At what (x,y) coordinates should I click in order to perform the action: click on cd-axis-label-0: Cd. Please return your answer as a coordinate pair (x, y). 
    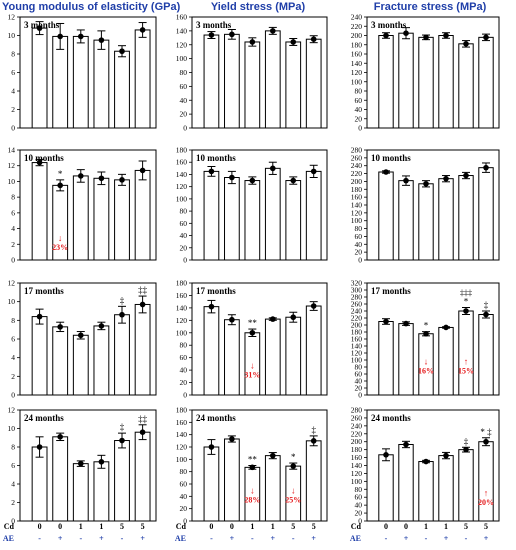
    Looking at the image, I should click on (9, 526).